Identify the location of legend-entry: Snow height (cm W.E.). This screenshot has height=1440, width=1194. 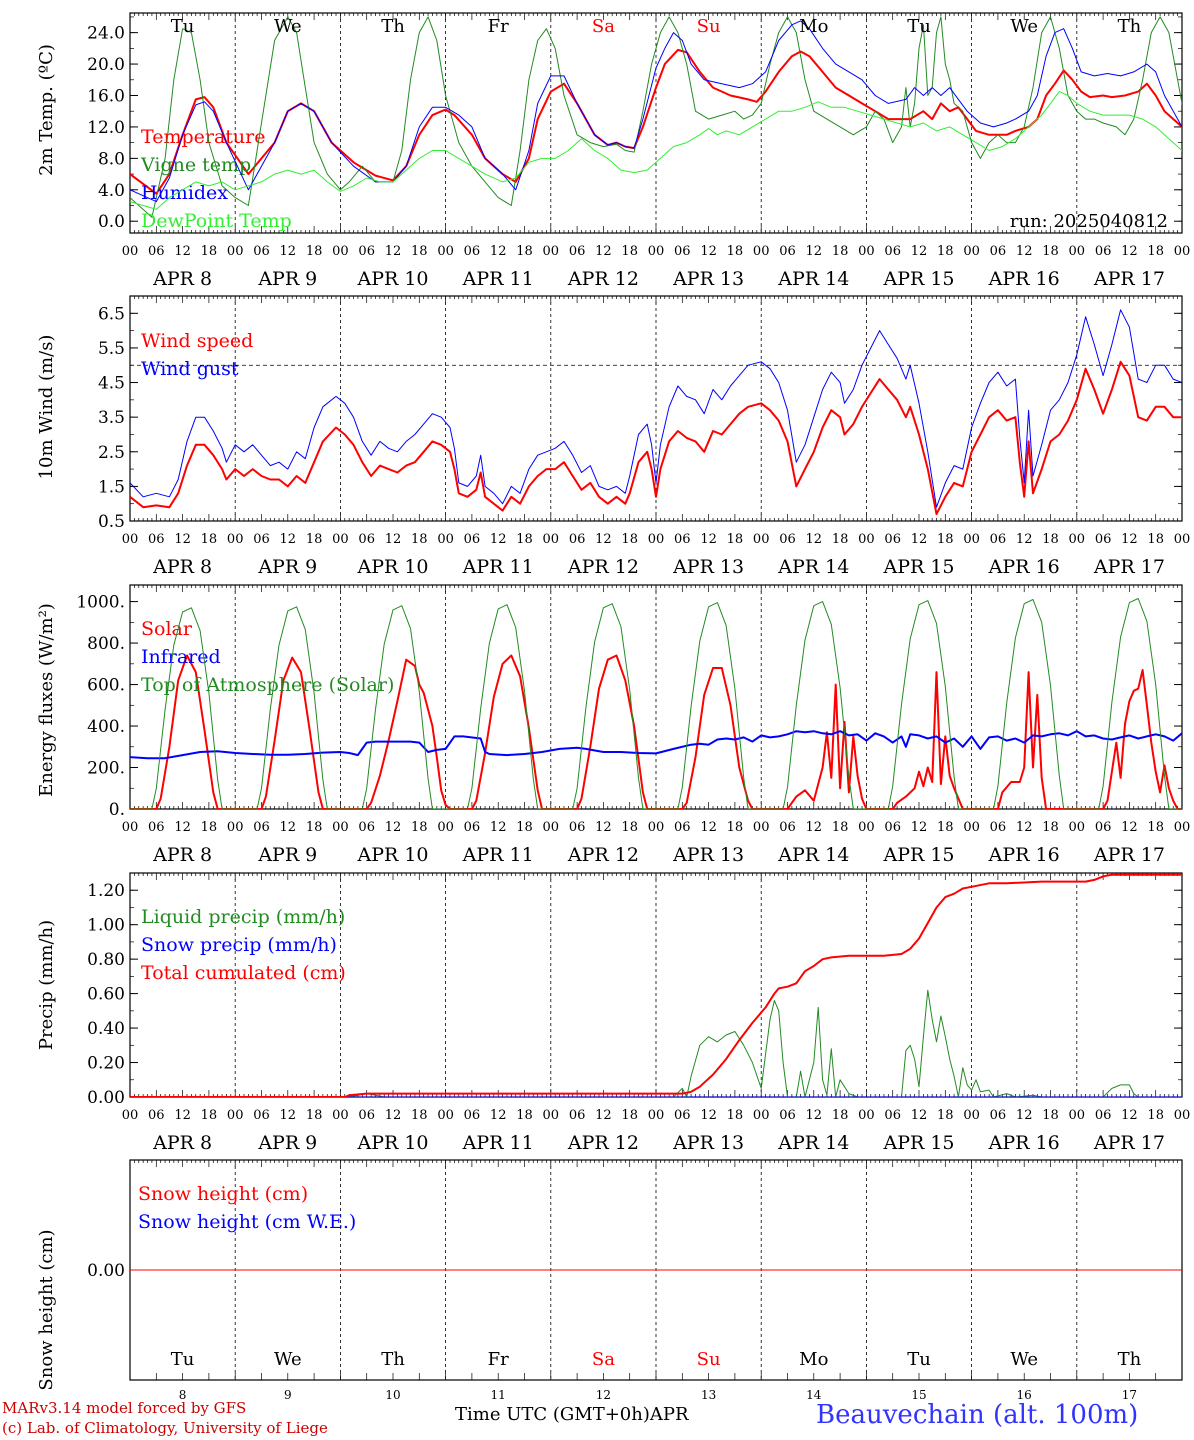
(247, 1222).